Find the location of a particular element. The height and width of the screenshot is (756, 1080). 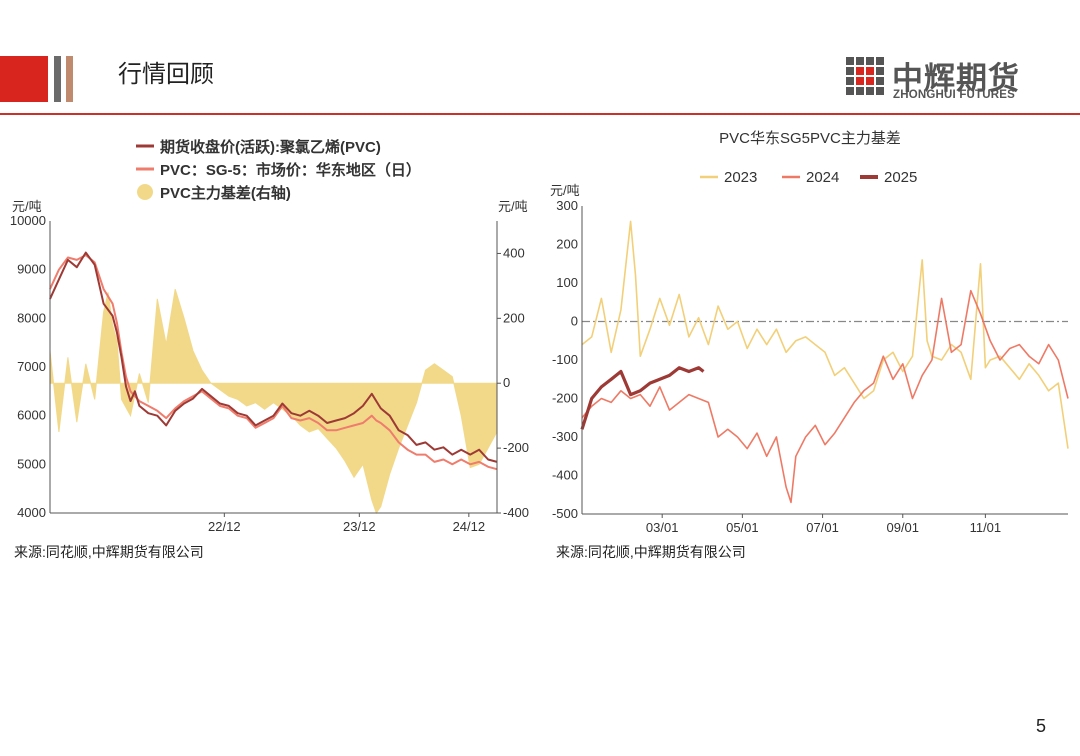

y-tick-right-label: 200 is located at coordinates (514, 317).